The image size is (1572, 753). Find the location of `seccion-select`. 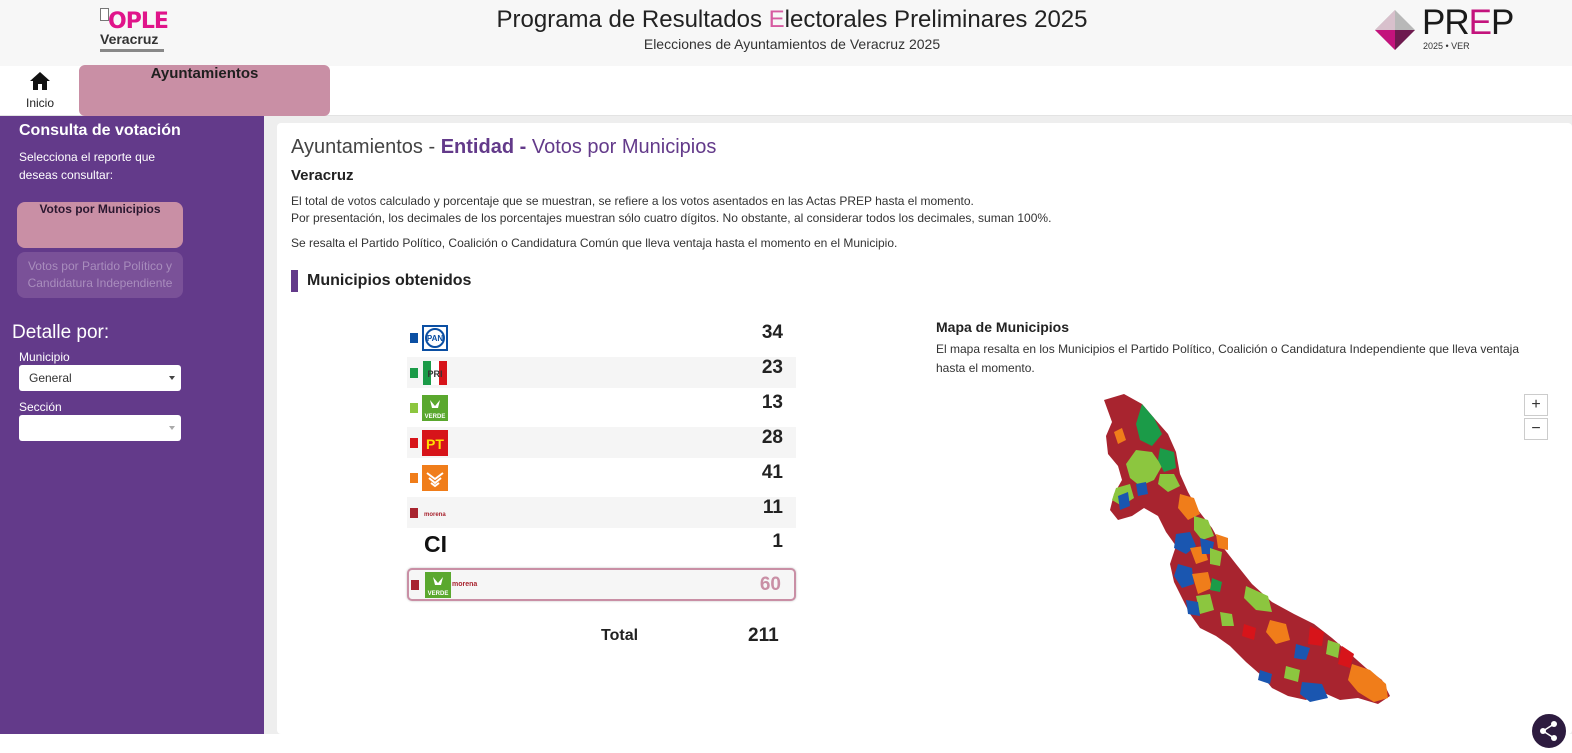

seccion-select is located at coordinates (100, 428).